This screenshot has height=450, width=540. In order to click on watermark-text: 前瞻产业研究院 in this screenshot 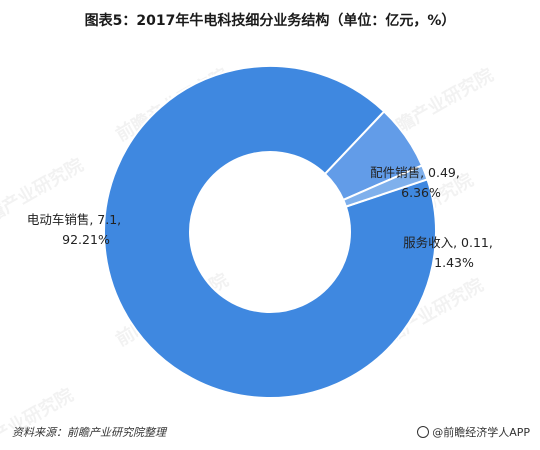, I will do `click(38, 417)`.